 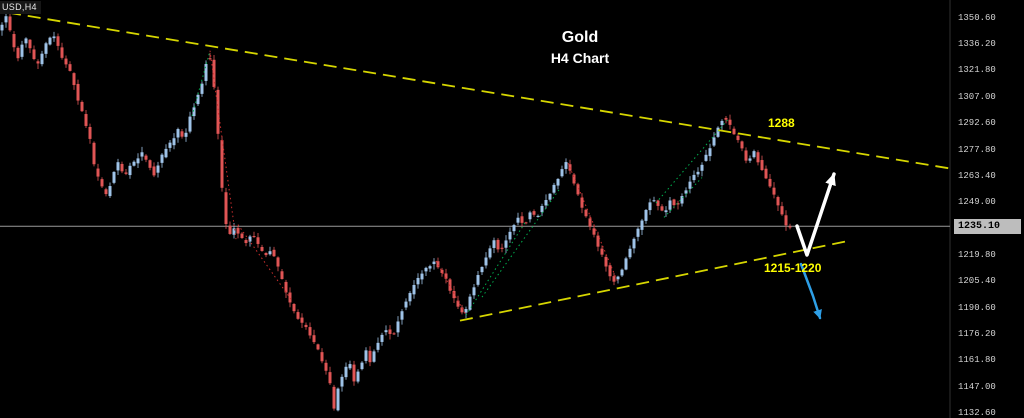 I want to click on y-axis-tick: 1176.20, so click(x=977, y=334).